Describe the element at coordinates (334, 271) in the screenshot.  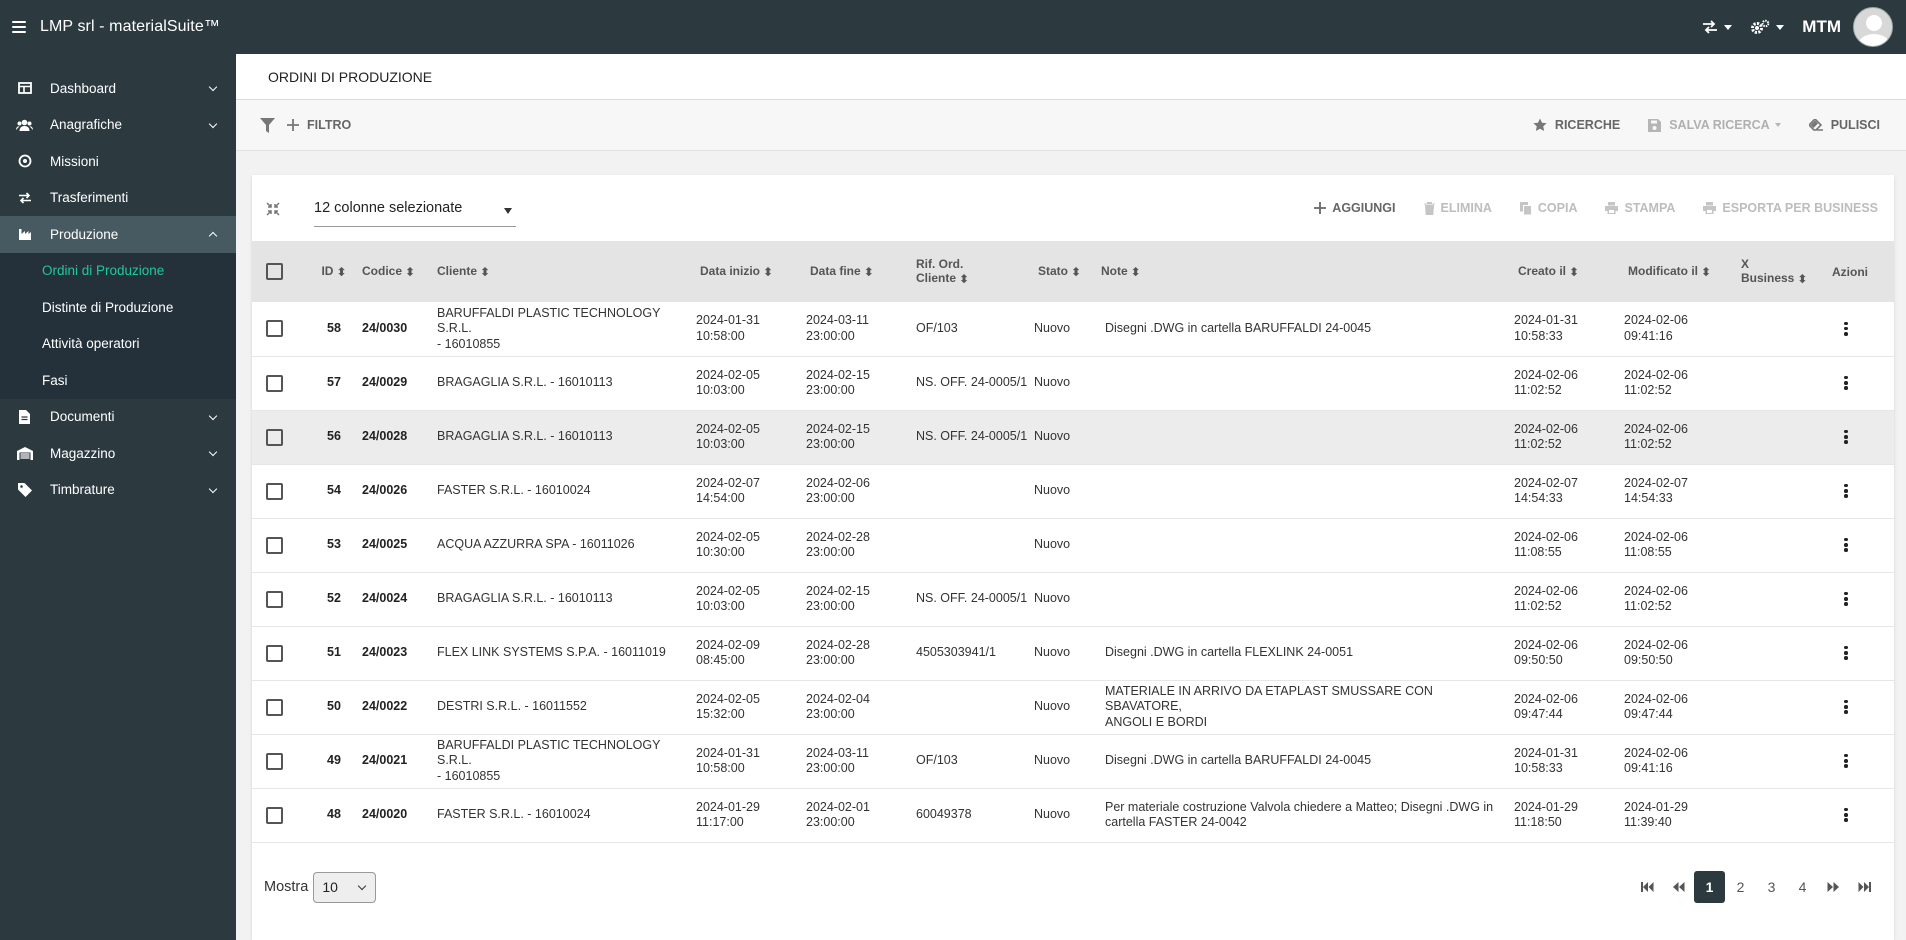
I see `header-id: ID ⬍` at that location.